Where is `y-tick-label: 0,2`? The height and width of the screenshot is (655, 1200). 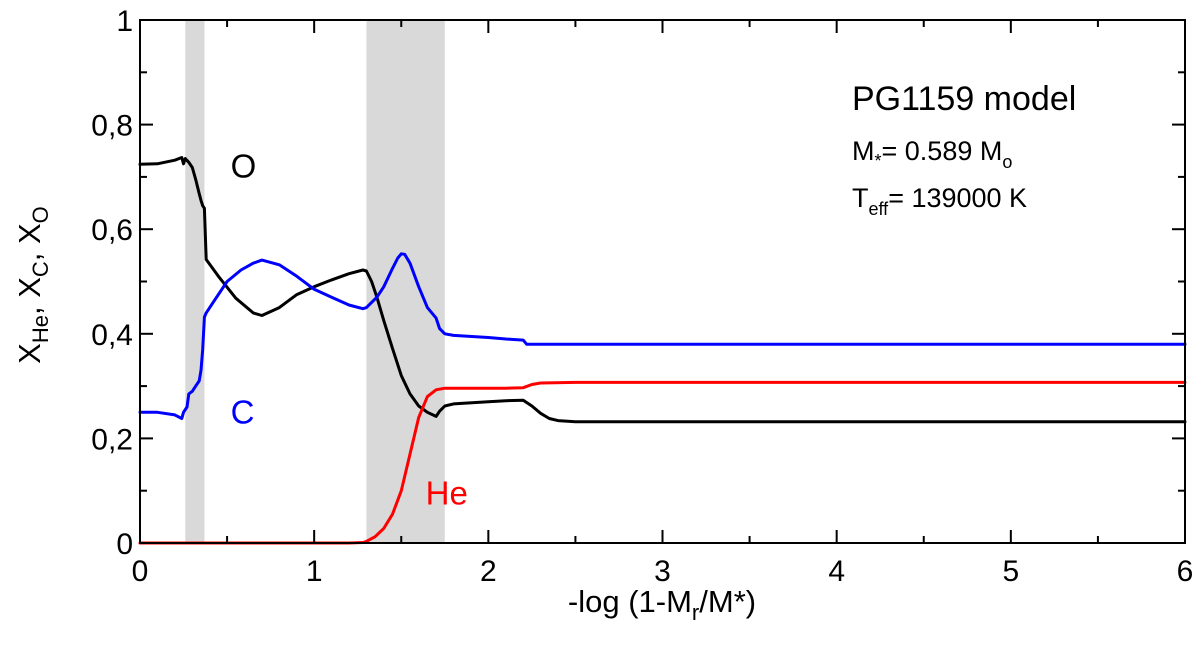
y-tick-label: 0,2 is located at coordinates (112, 439).